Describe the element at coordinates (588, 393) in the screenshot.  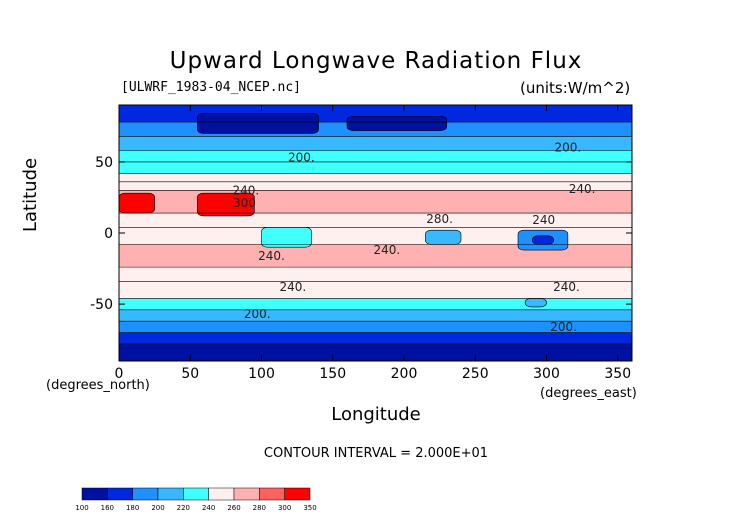
I see `x-unit-label: (degrees_east)` at that location.